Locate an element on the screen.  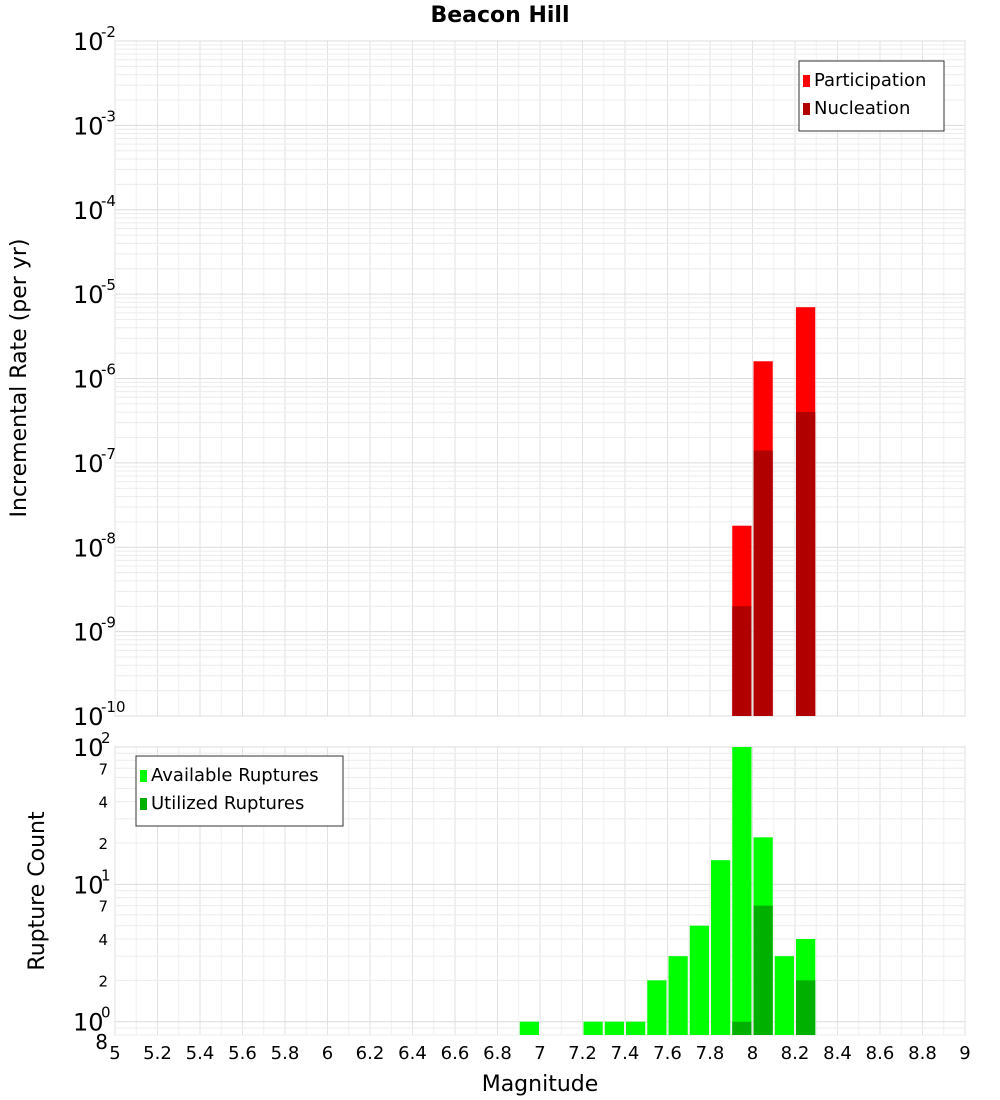
chart-title: Beacon Hill is located at coordinates (499, 15).